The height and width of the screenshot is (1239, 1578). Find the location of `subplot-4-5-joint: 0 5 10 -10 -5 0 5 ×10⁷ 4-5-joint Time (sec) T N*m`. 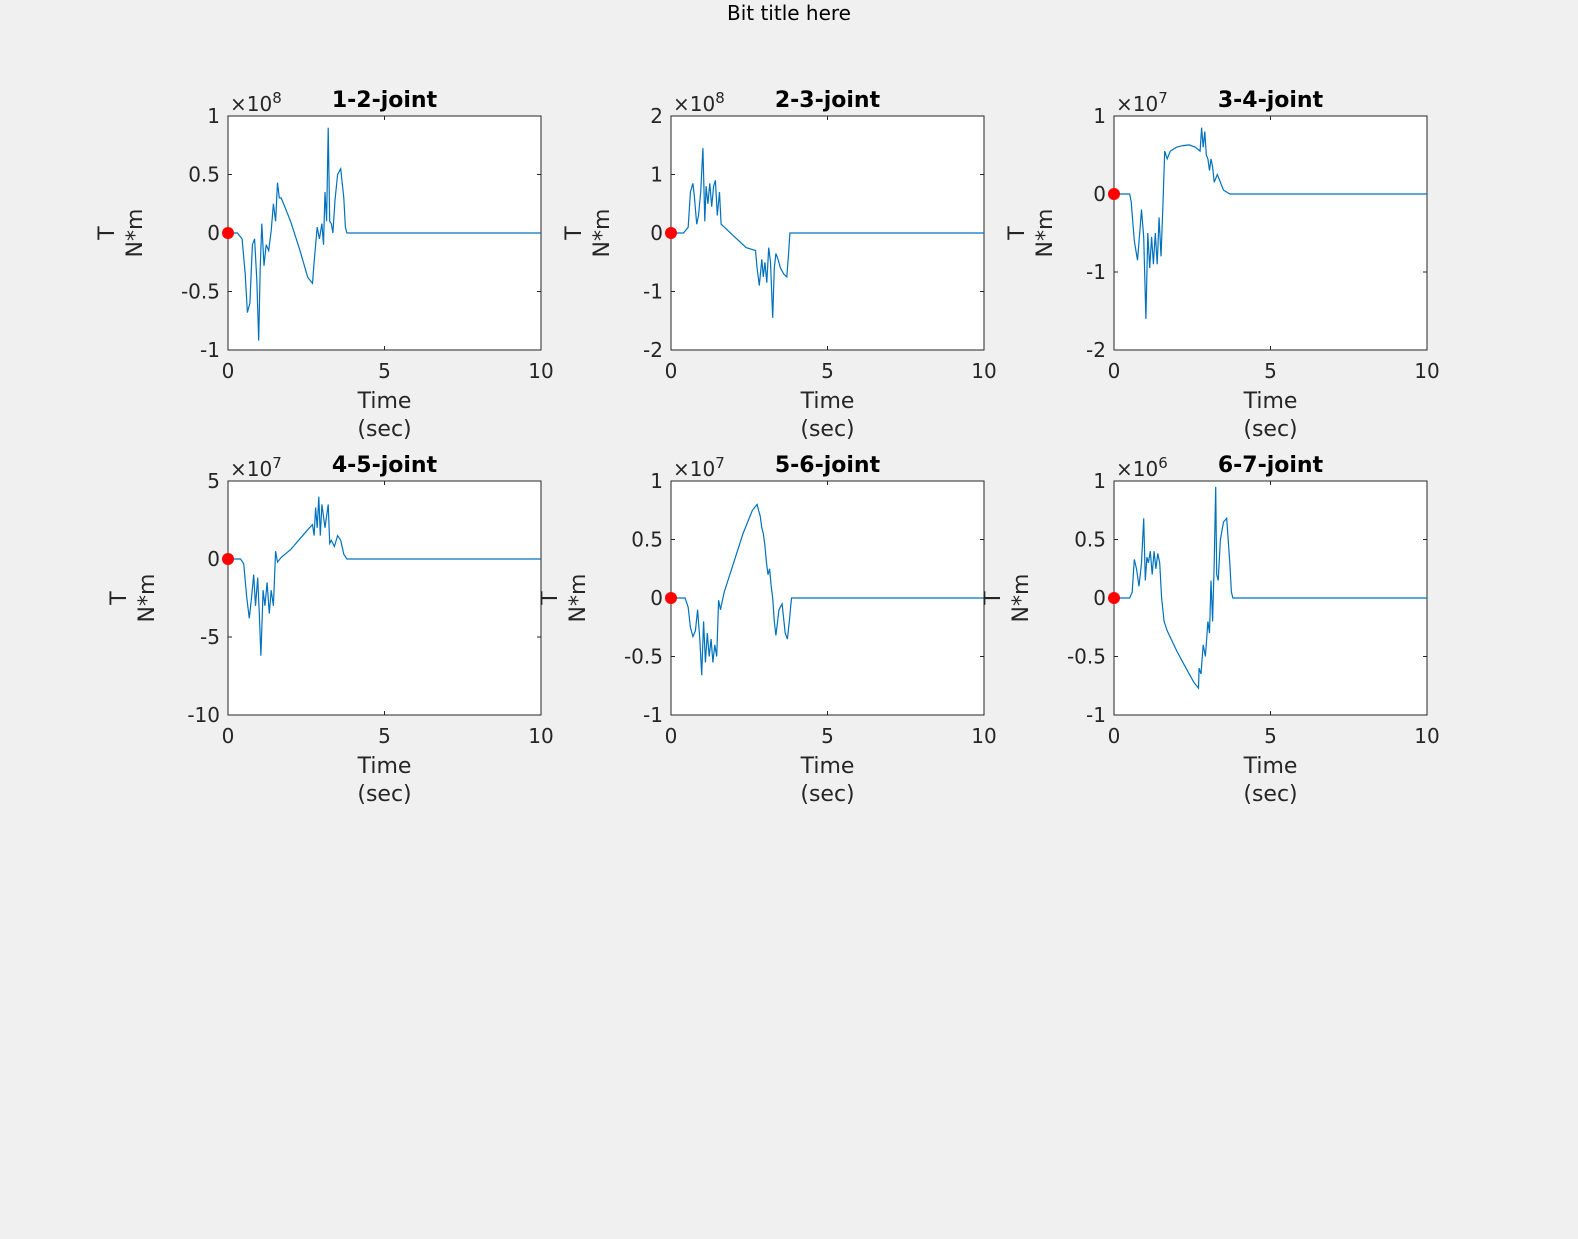

subplot-4-5-joint: 0 5 10 -10 -5 0 5 ×10⁷ 4-5-joint Time (sec) T N*m is located at coordinates (330, 630).